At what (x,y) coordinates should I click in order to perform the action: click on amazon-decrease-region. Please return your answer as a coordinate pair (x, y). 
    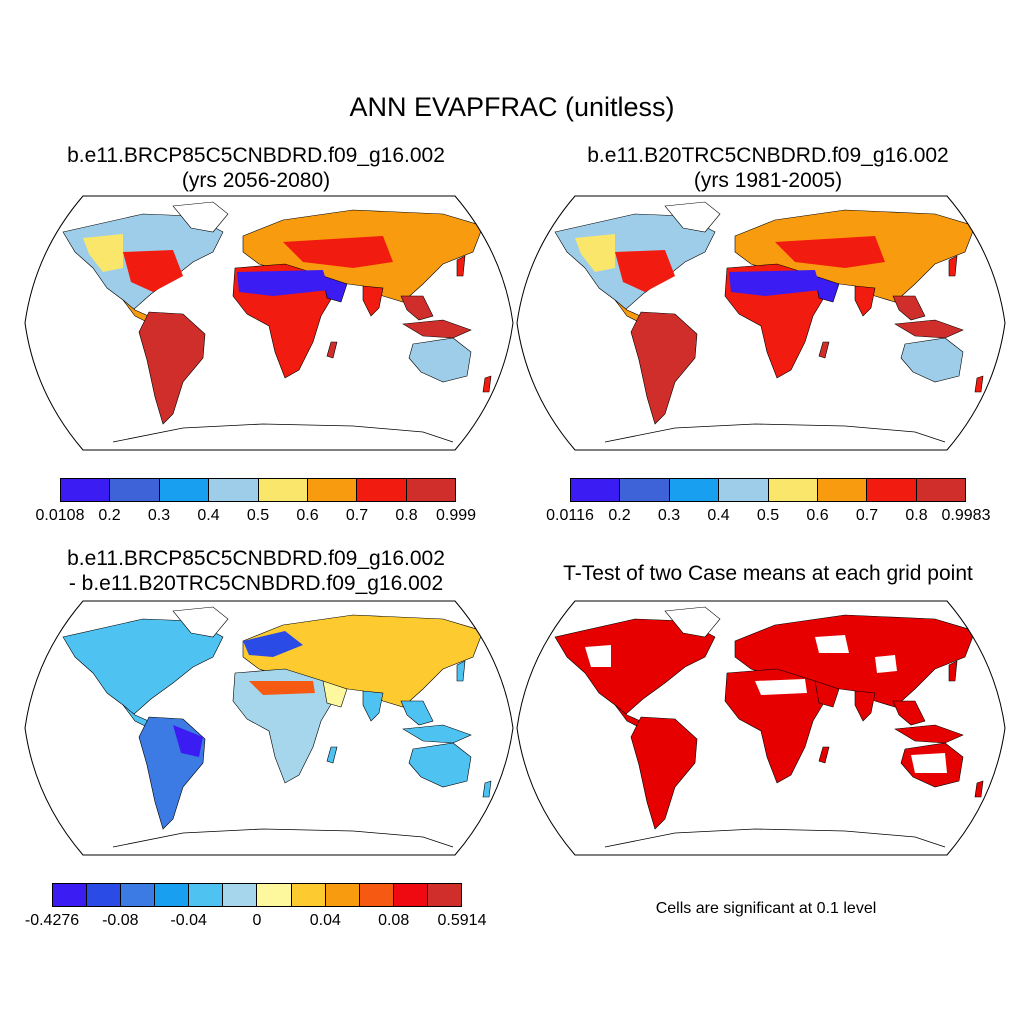
    Looking at the image, I should click on (188, 741).